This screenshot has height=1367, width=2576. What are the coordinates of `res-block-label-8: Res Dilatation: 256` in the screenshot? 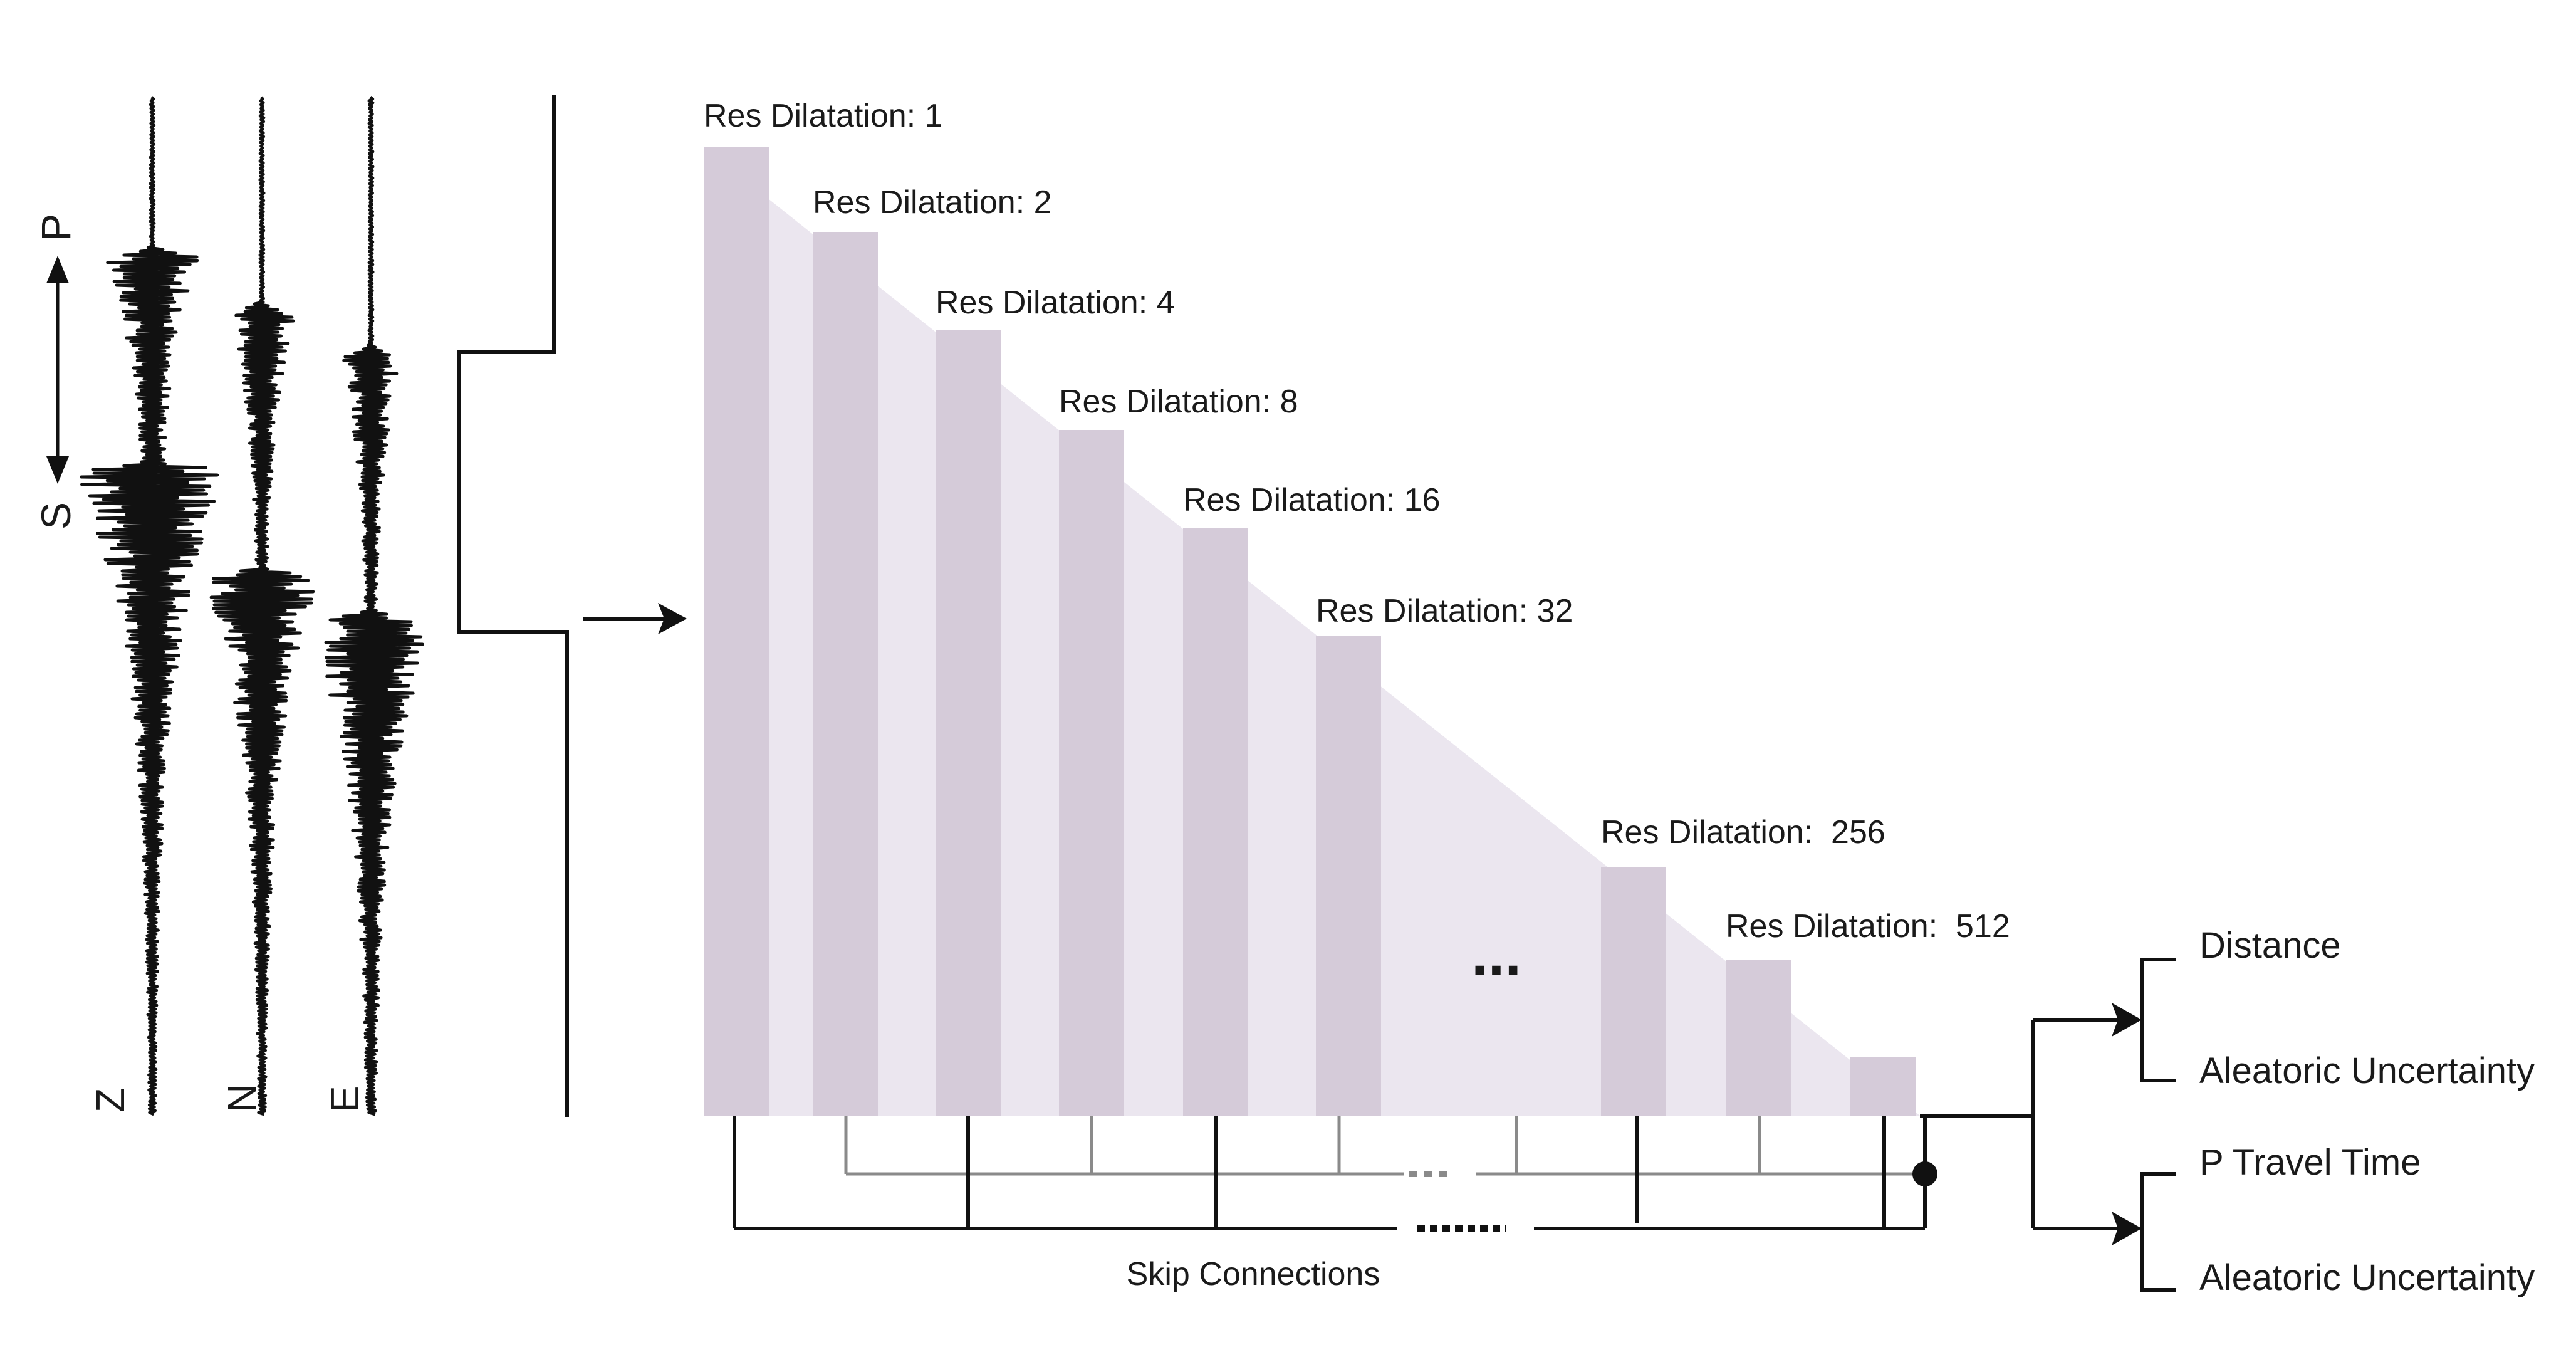 It's located at (1743, 833).